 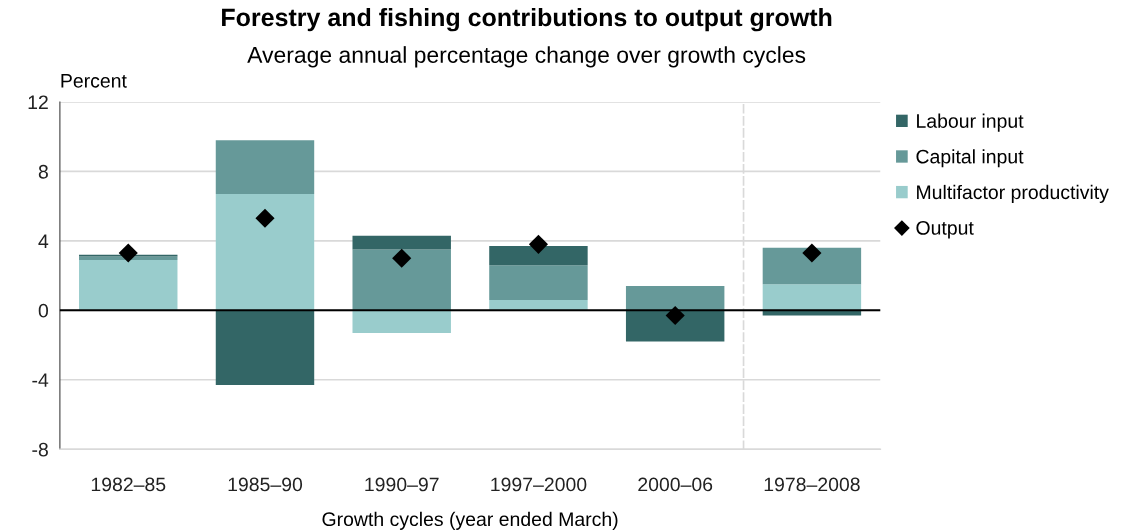 What do you see at coordinates (675, 484) in the screenshot?
I see `x-tick-label: 2000–06` at bounding box center [675, 484].